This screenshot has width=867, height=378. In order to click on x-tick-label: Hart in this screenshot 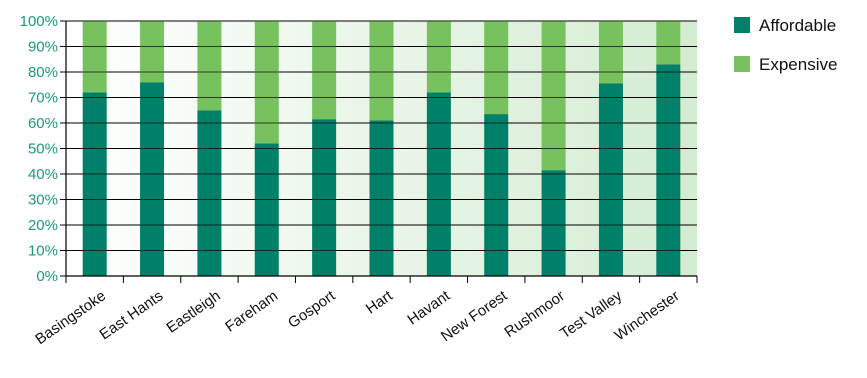, I will do `click(380, 302)`.